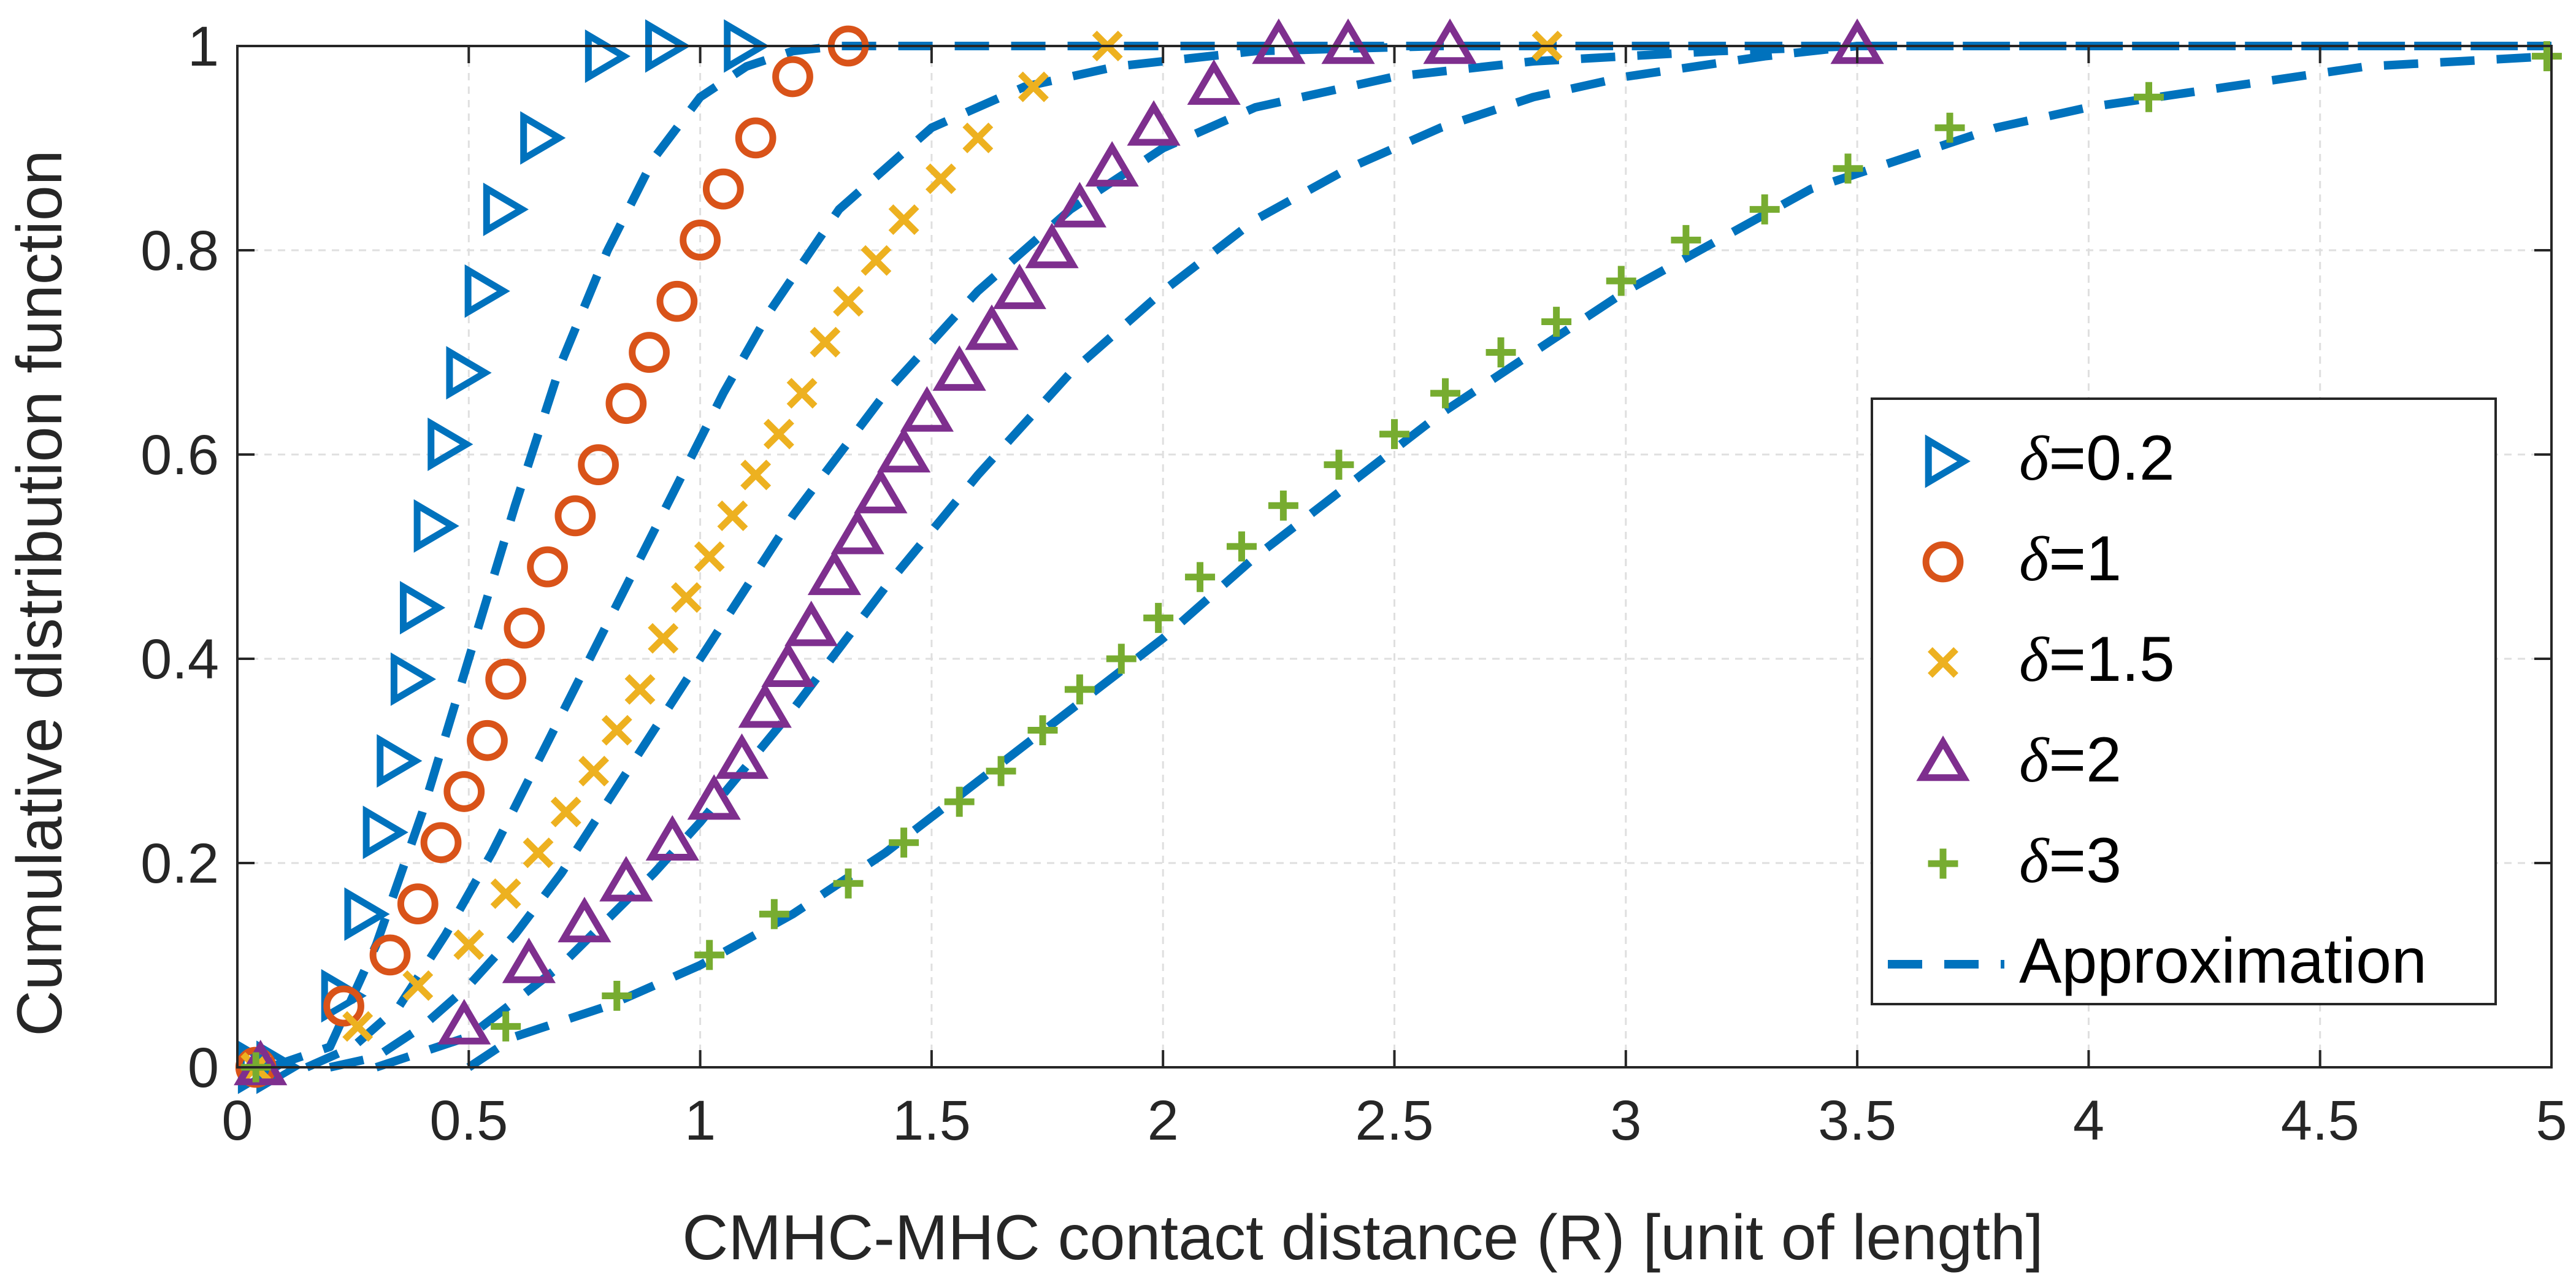  Describe the element at coordinates (1394, 1120) in the screenshot. I see `x-tick-label: 2.5` at that location.